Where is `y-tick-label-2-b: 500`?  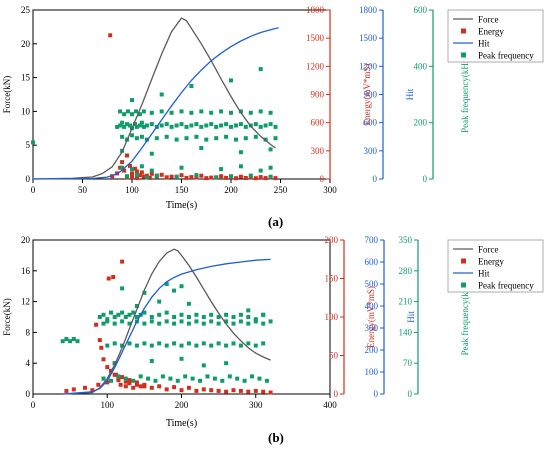
y-tick-label-2-b: 500 is located at coordinates (372, 284).